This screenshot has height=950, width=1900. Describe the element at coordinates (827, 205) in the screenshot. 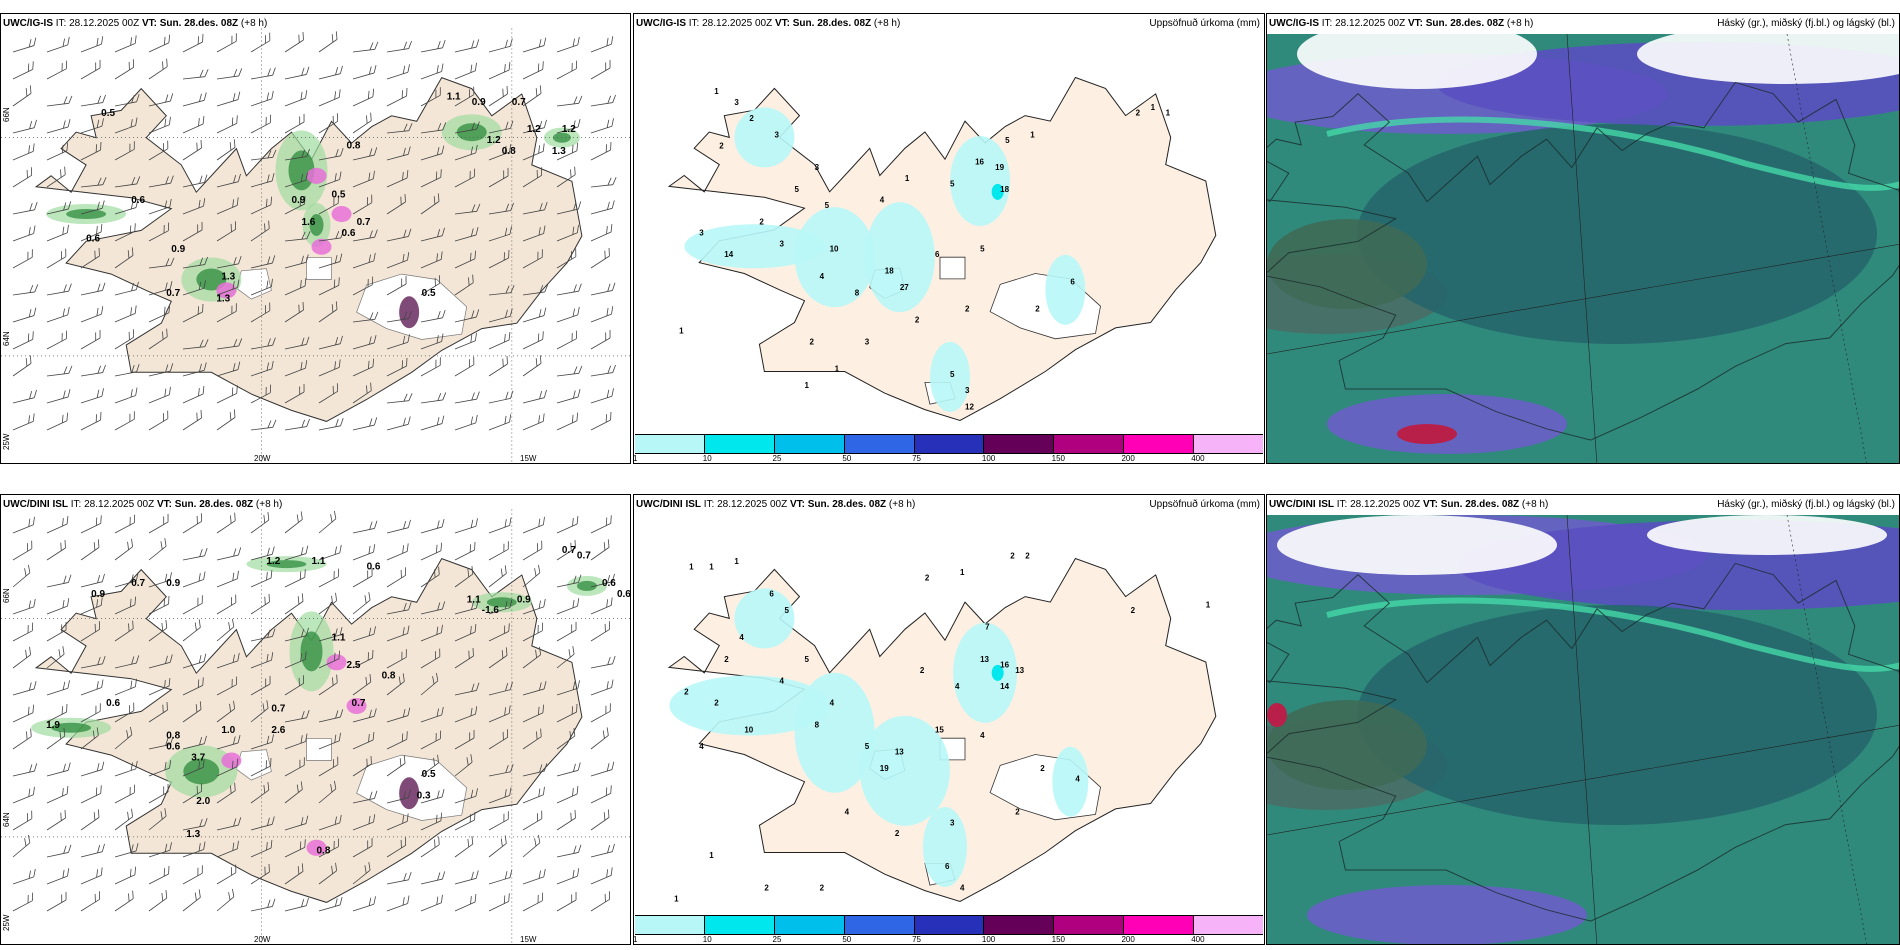

I see `precip-value-label: 5` at that location.